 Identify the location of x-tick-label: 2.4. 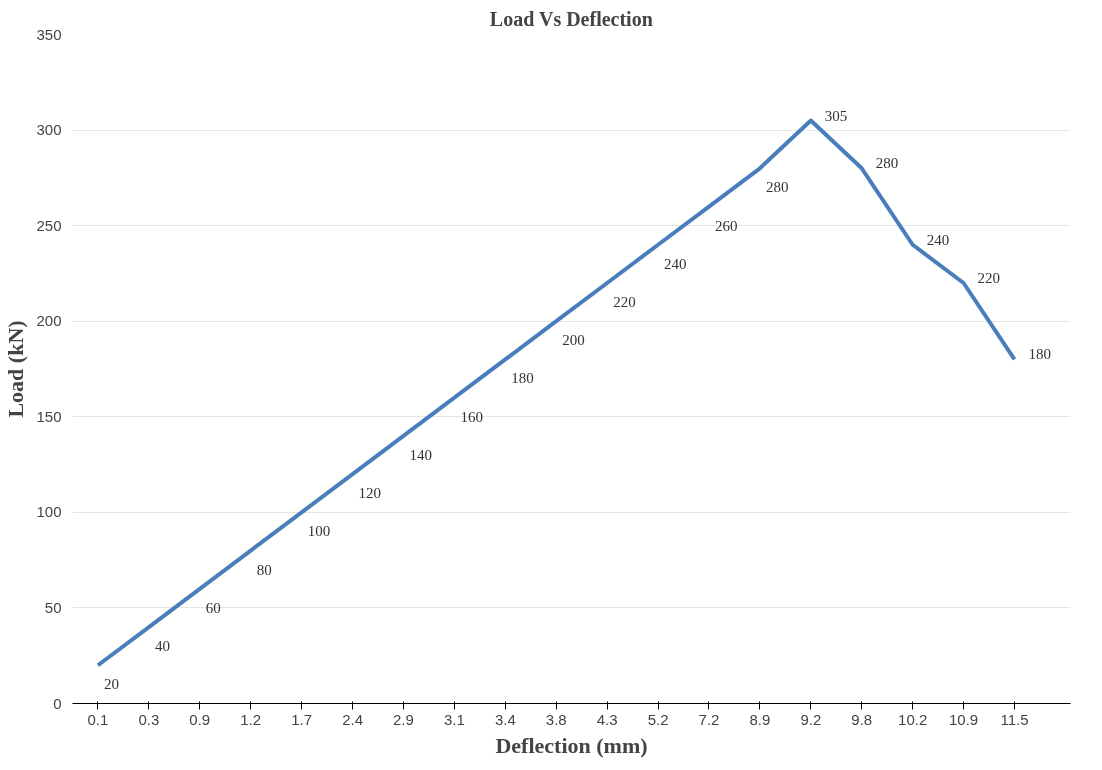
(352, 719).